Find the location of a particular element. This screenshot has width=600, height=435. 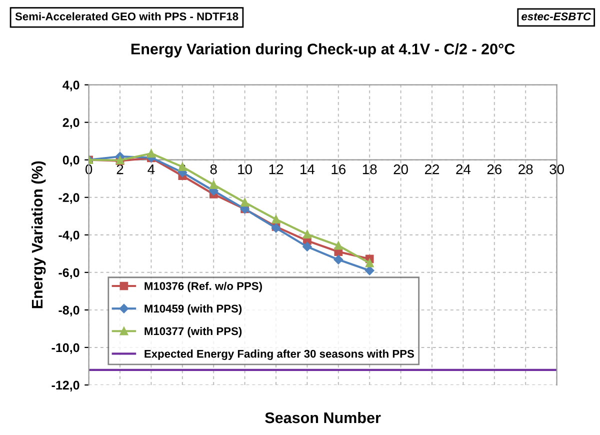

x-tick-label: 22 is located at coordinates (432, 169).